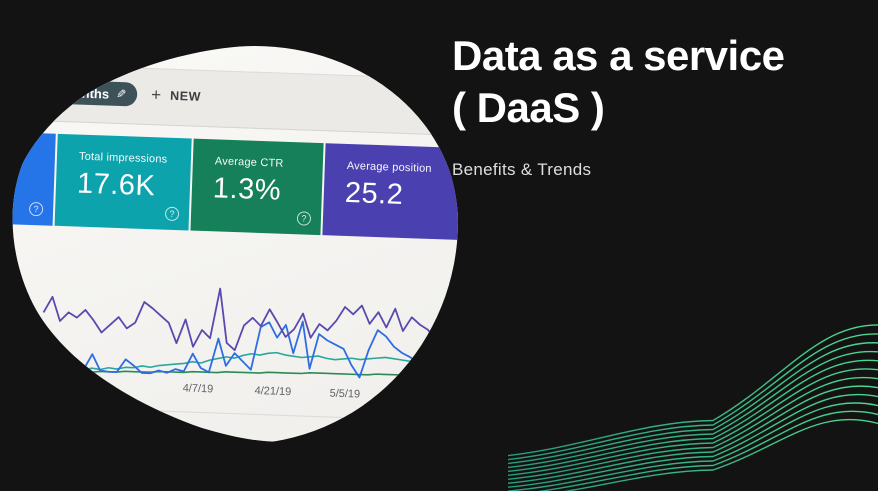  Describe the element at coordinates (249, 162) in the screenshot. I see `metric-card-label: Average CTR` at that location.